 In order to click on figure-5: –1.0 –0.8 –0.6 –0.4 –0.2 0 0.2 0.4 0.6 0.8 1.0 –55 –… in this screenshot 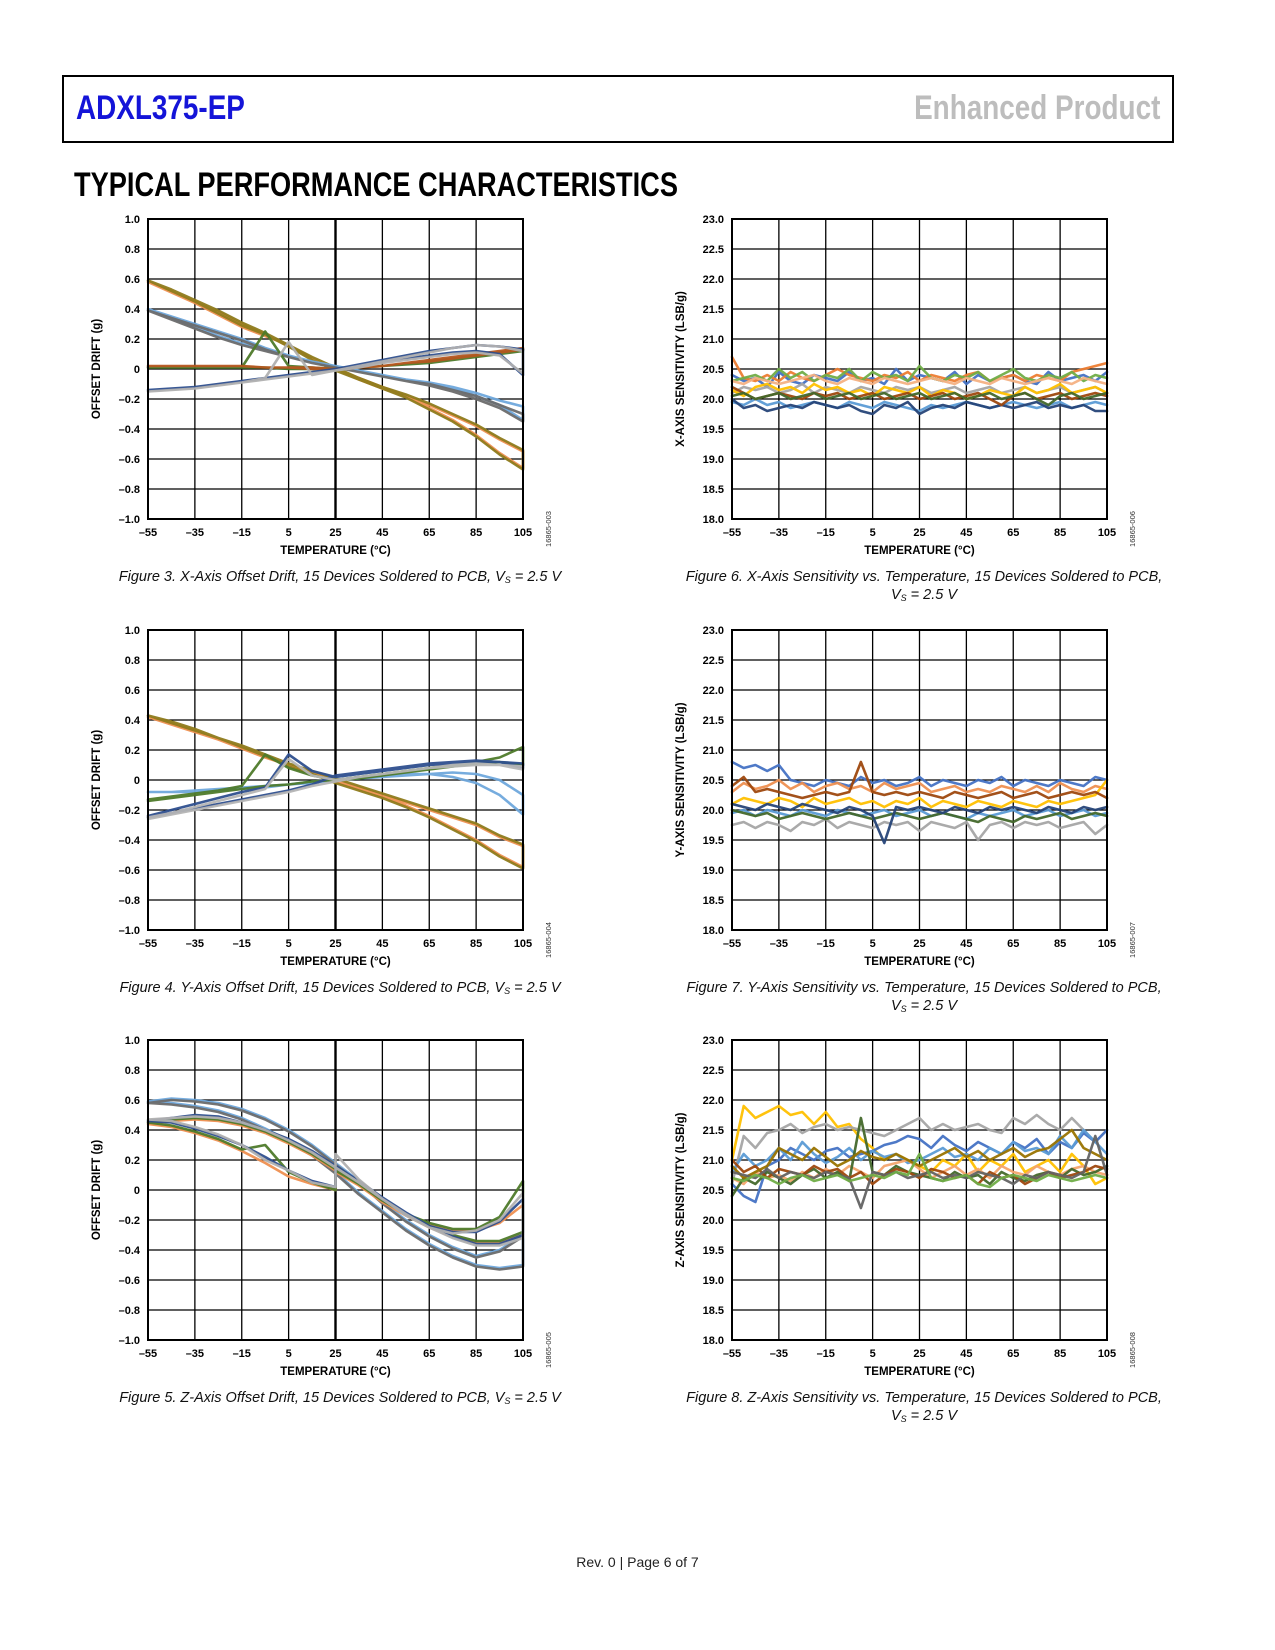, I will do `click(342, 1218)`.